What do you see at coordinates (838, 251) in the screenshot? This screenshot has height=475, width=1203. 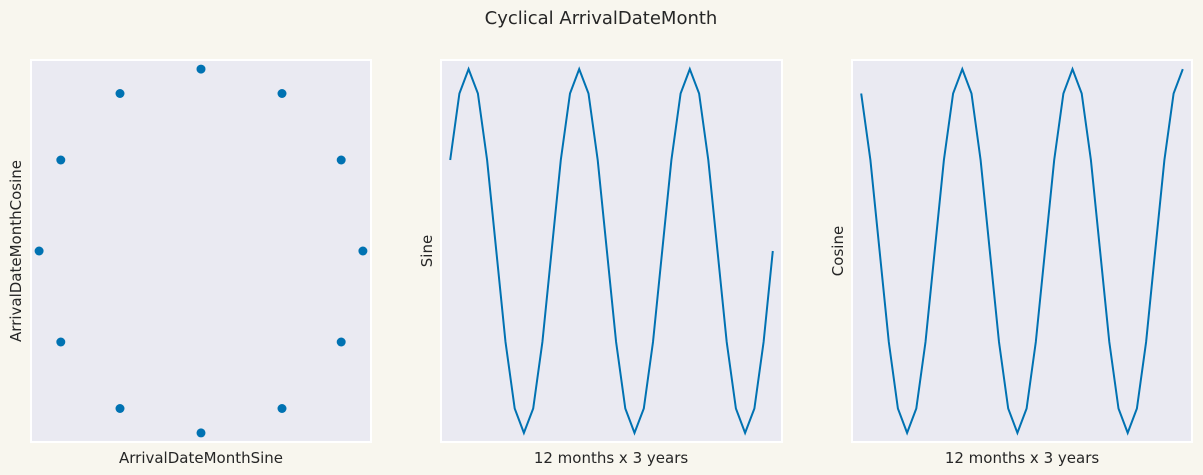 I see `cosine-y-axis-label: Cosine` at bounding box center [838, 251].